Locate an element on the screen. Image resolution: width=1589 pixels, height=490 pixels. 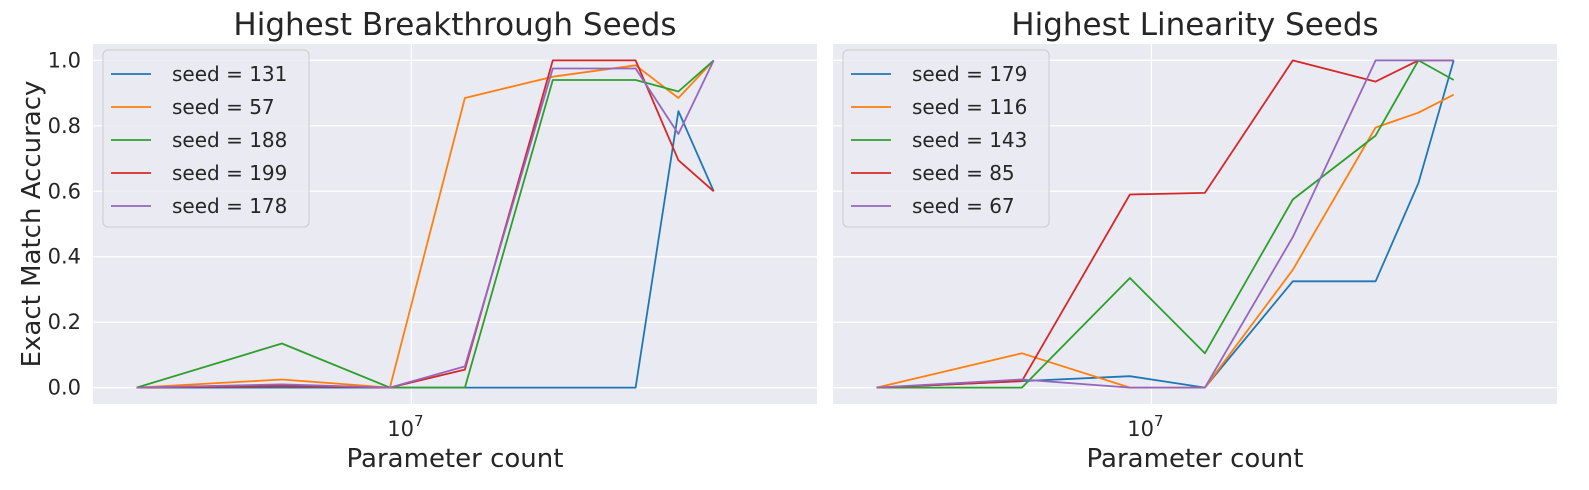
legend-label-1: seed = 179 is located at coordinates (969, 74).